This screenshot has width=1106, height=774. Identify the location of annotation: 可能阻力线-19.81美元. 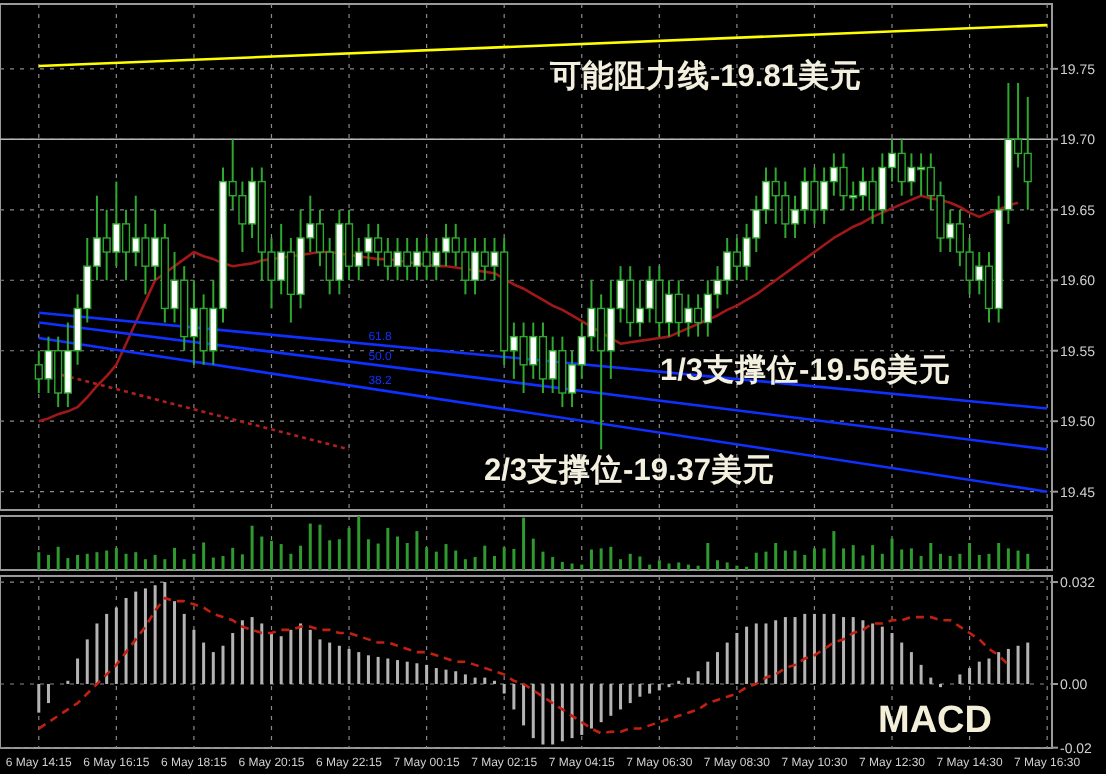
(705, 75).